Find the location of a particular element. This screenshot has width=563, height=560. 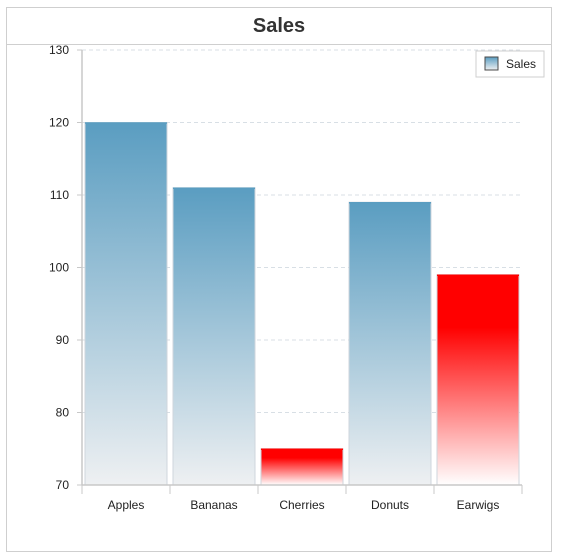

chart-title: Sales is located at coordinates (279, 26).